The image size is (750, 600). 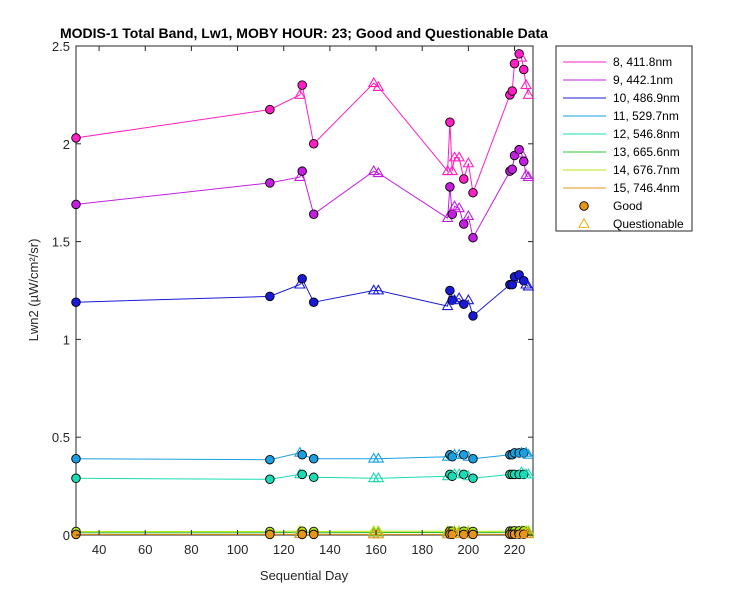 What do you see at coordinates (627, 206) in the screenshot?
I see `legend-marker-label: Good` at bounding box center [627, 206].